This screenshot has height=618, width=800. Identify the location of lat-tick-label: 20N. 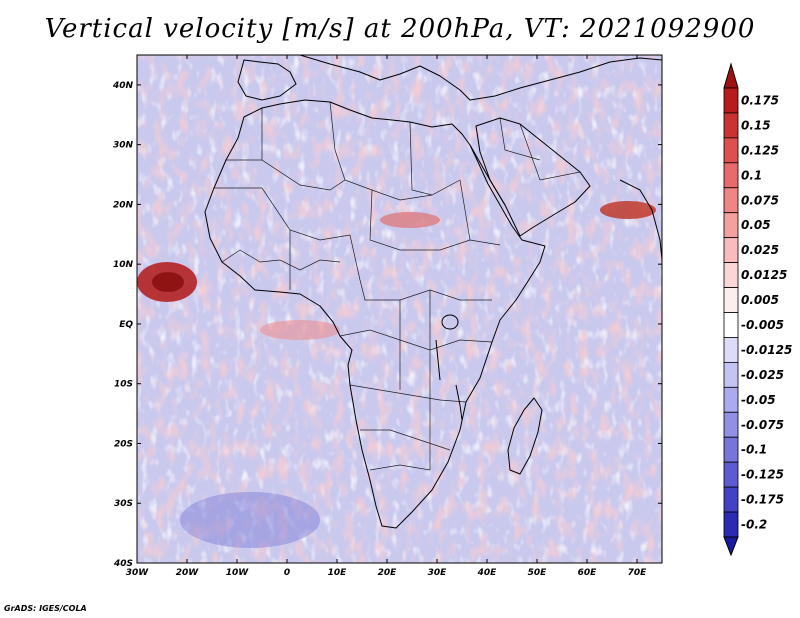
(123, 205).